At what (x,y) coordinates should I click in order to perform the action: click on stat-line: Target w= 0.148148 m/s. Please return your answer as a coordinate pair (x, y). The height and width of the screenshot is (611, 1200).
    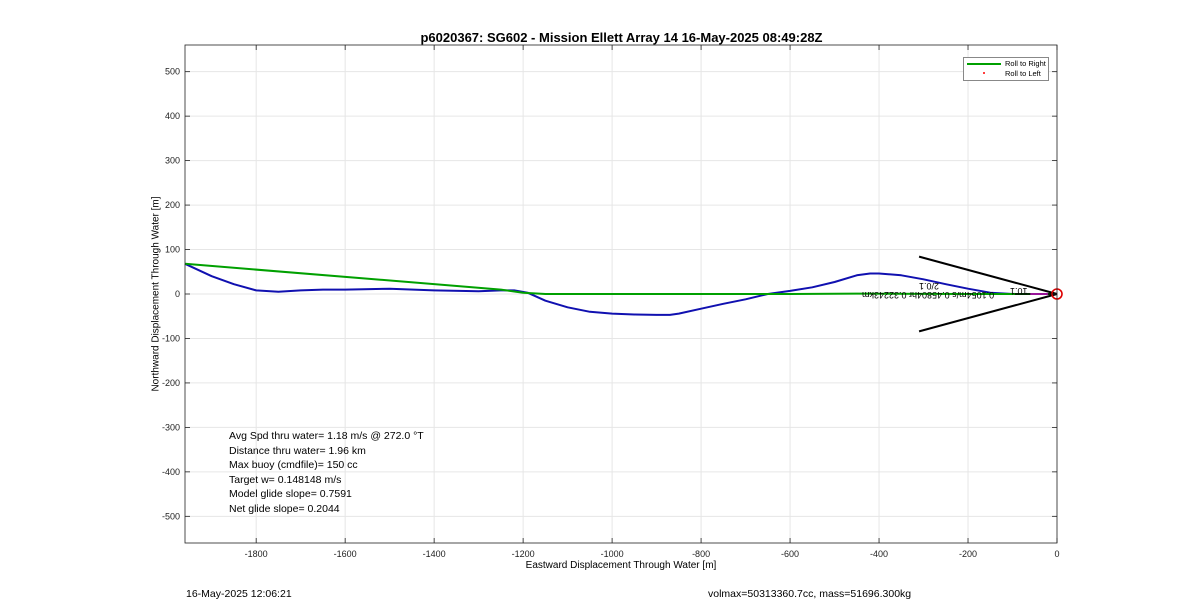
    Looking at the image, I should click on (285, 479).